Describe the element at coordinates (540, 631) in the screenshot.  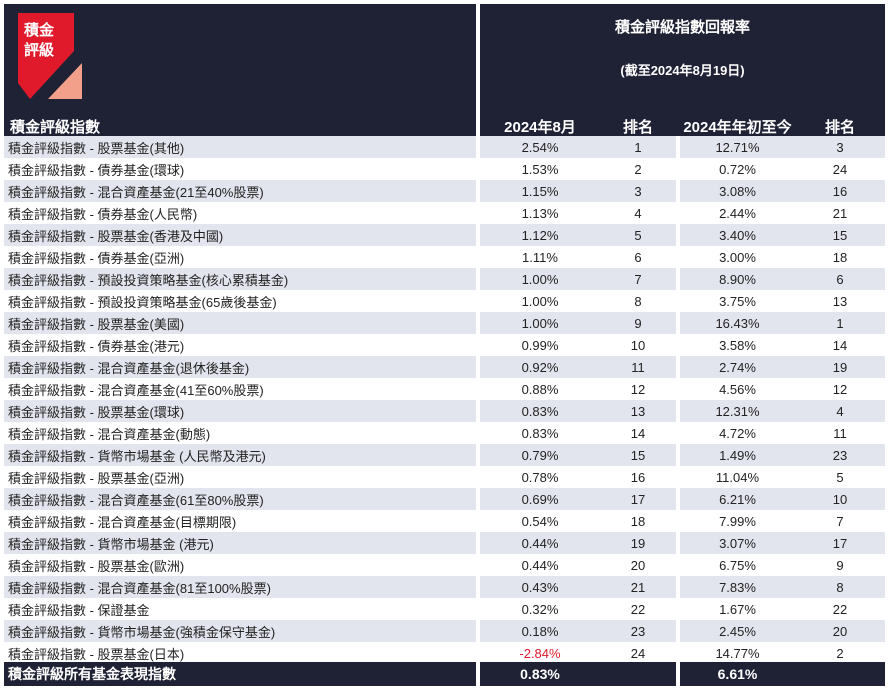
I see `aug-return: 0.18%` at that location.